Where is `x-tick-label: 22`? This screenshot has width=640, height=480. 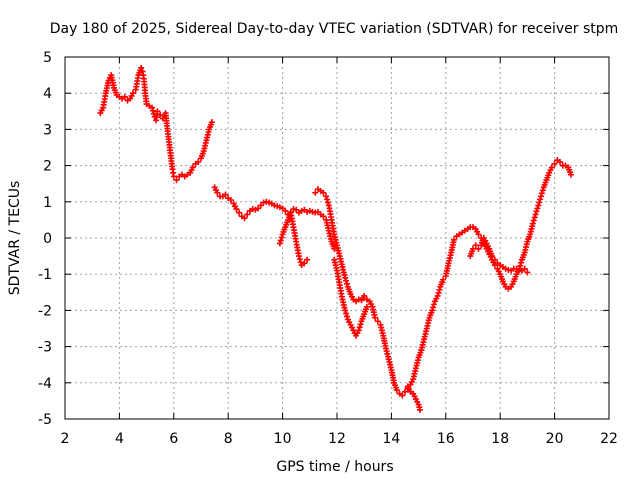 x-tick-label: 22 is located at coordinates (609, 439).